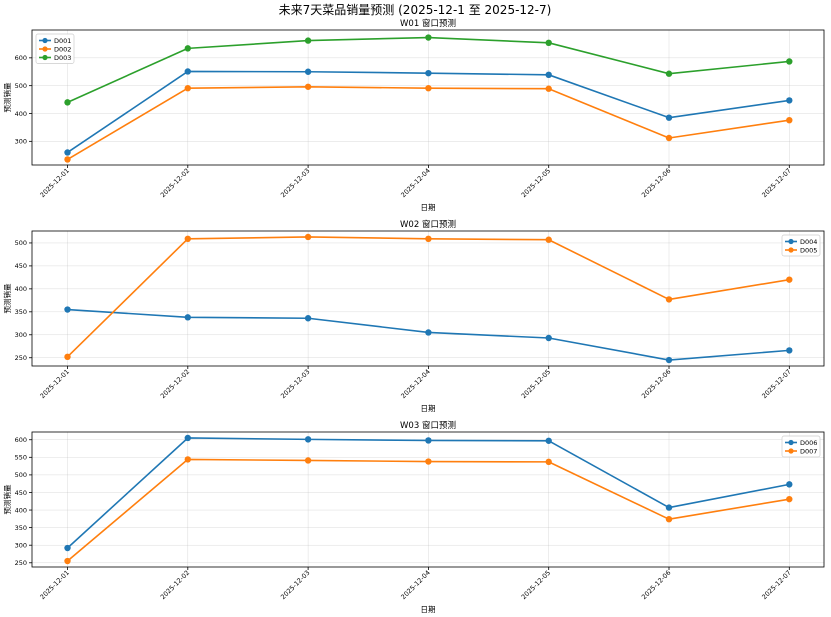  Describe the element at coordinates (21, 266) in the screenshot. I see `y-tick-label: 450` at that location.